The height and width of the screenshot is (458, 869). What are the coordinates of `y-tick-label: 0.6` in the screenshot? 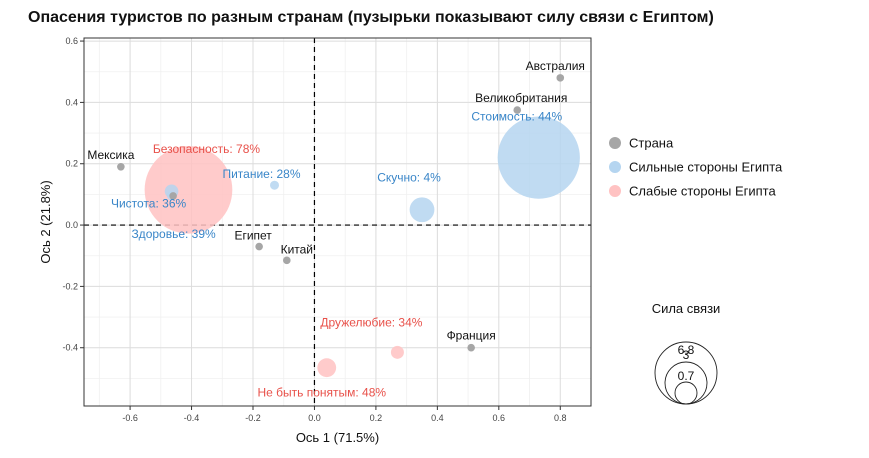 It's located at (71, 41).